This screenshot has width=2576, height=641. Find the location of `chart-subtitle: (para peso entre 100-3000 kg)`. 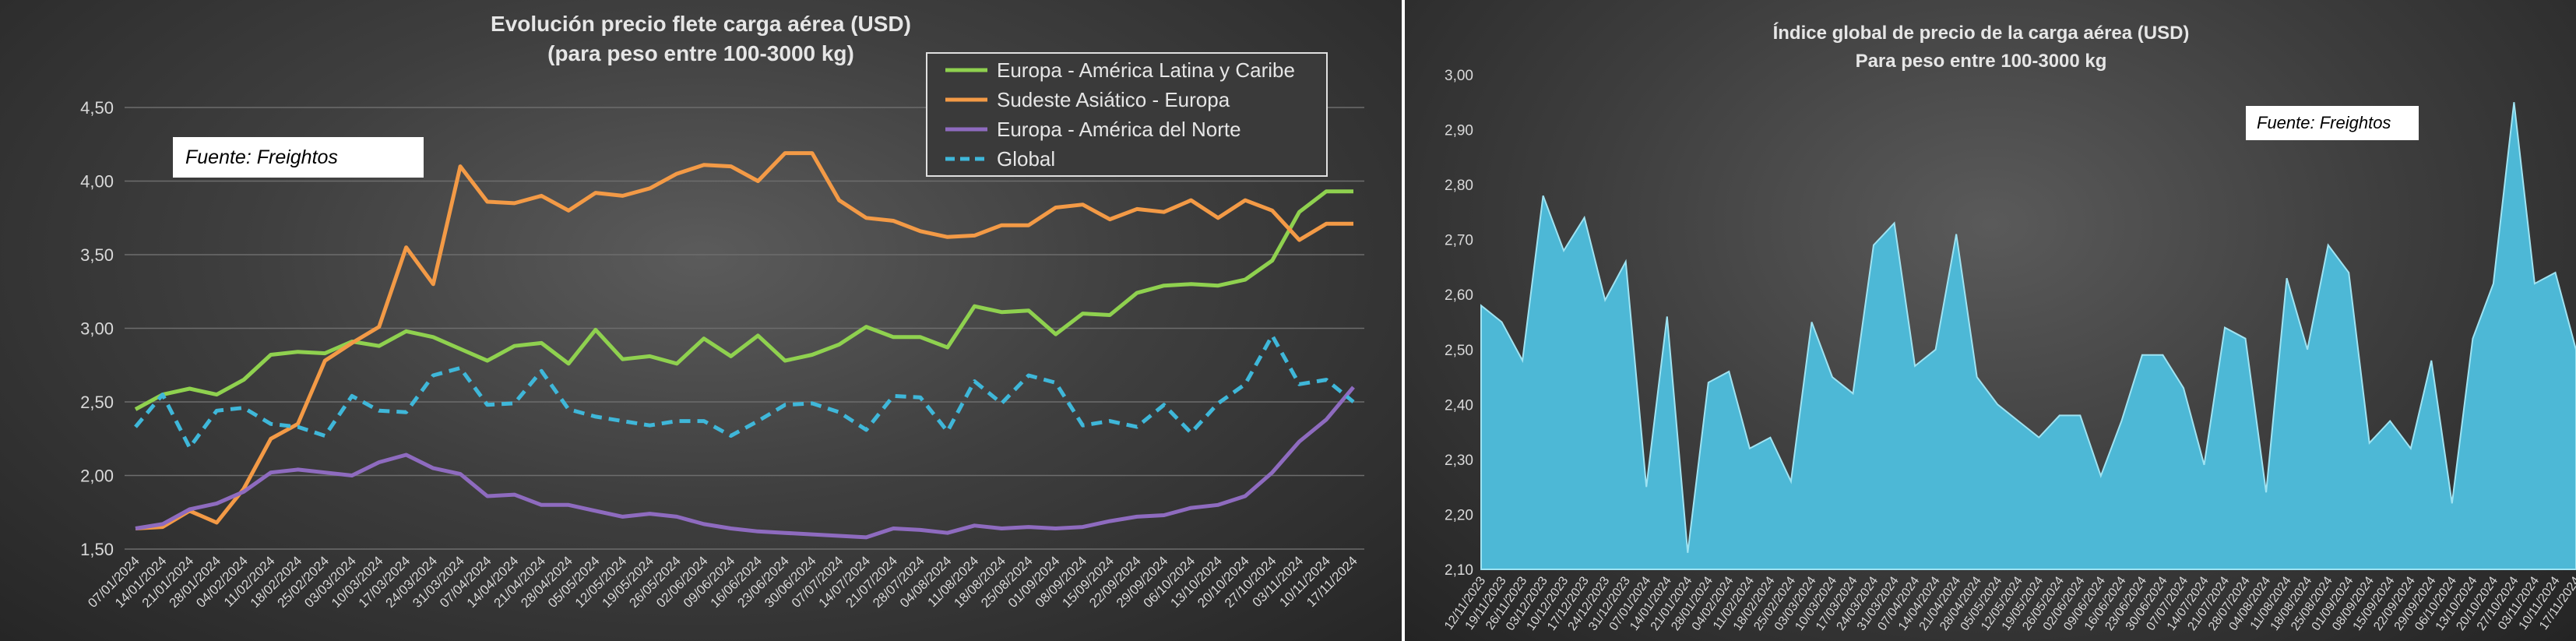

chart-subtitle: (para peso entre 100-3000 kg) is located at coordinates (700, 53).